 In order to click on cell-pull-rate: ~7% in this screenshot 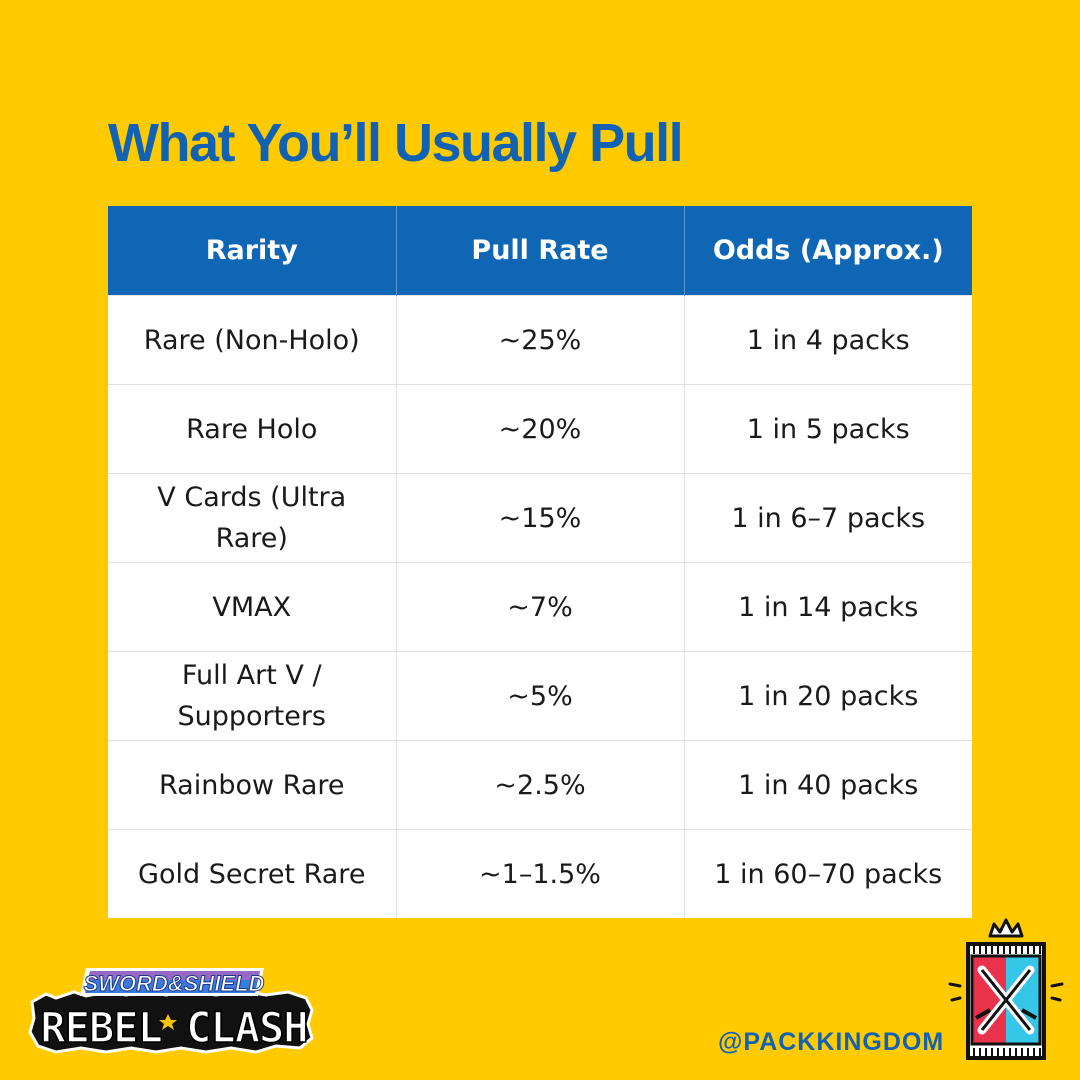, I will do `click(540, 607)`.